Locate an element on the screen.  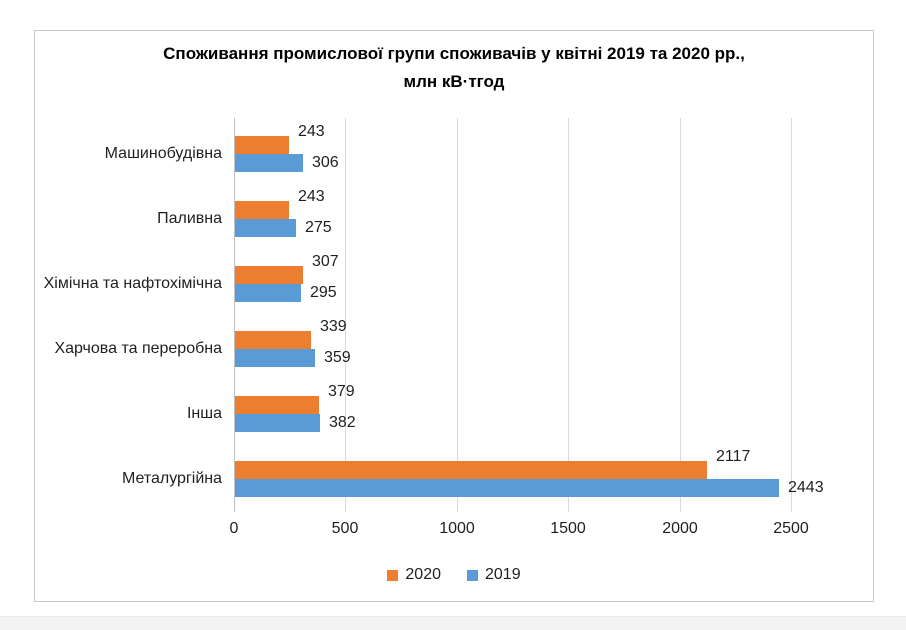
legend-swatch-2019 is located at coordinates (472, 575).